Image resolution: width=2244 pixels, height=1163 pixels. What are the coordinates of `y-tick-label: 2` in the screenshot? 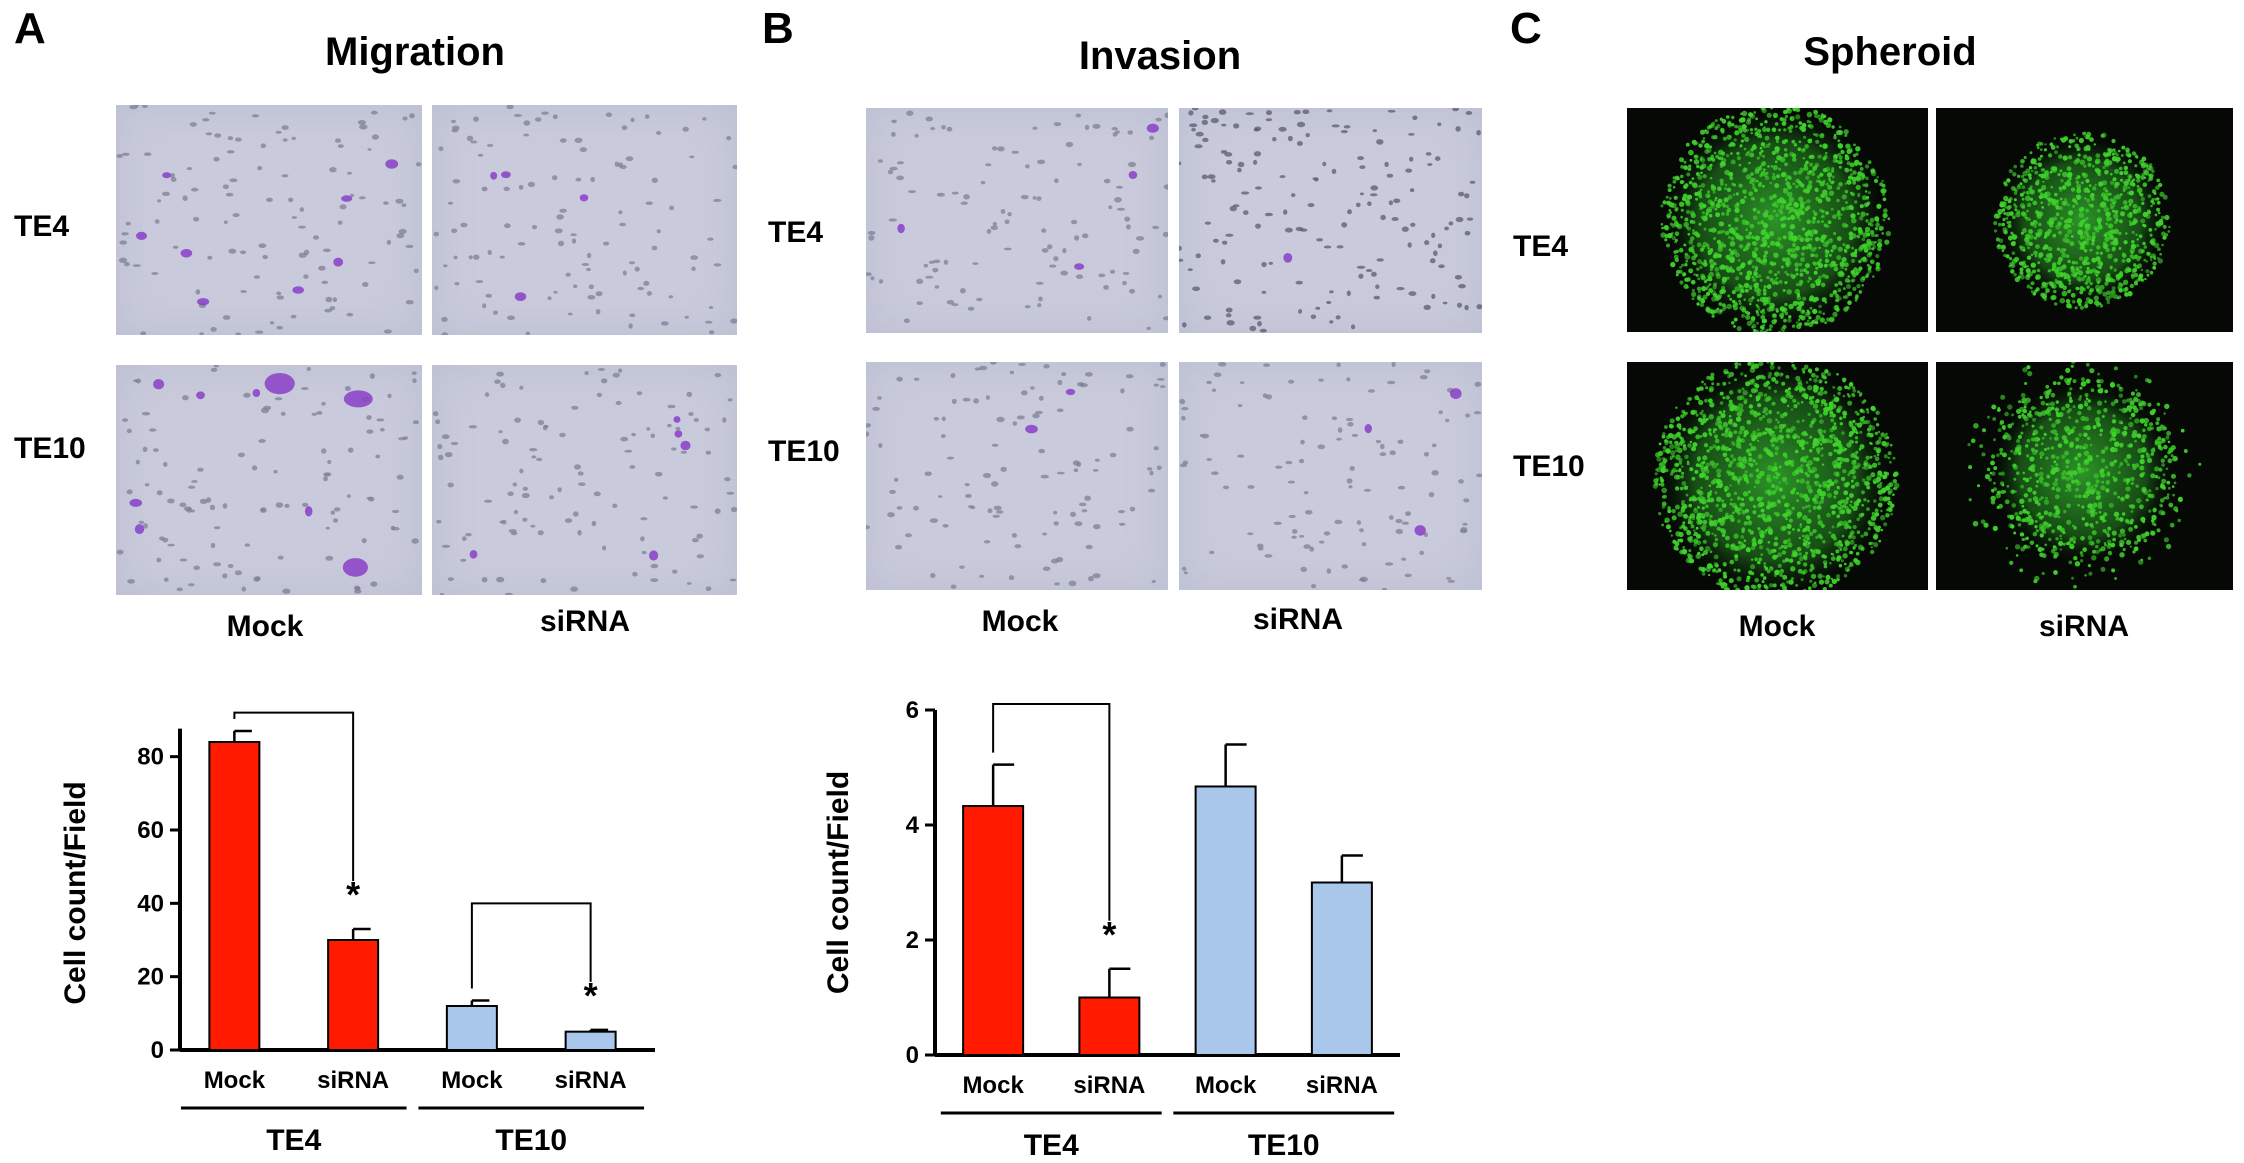 It's located at (912, 940).